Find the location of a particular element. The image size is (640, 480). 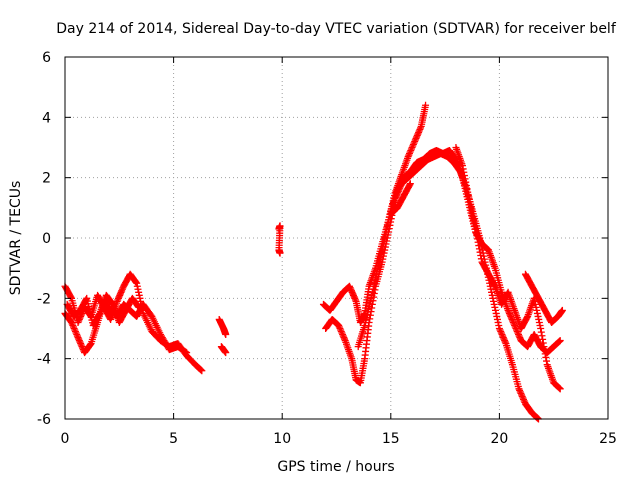

y-axis-label: SDTVAR / TECUs is located at coordinates (16, 238).